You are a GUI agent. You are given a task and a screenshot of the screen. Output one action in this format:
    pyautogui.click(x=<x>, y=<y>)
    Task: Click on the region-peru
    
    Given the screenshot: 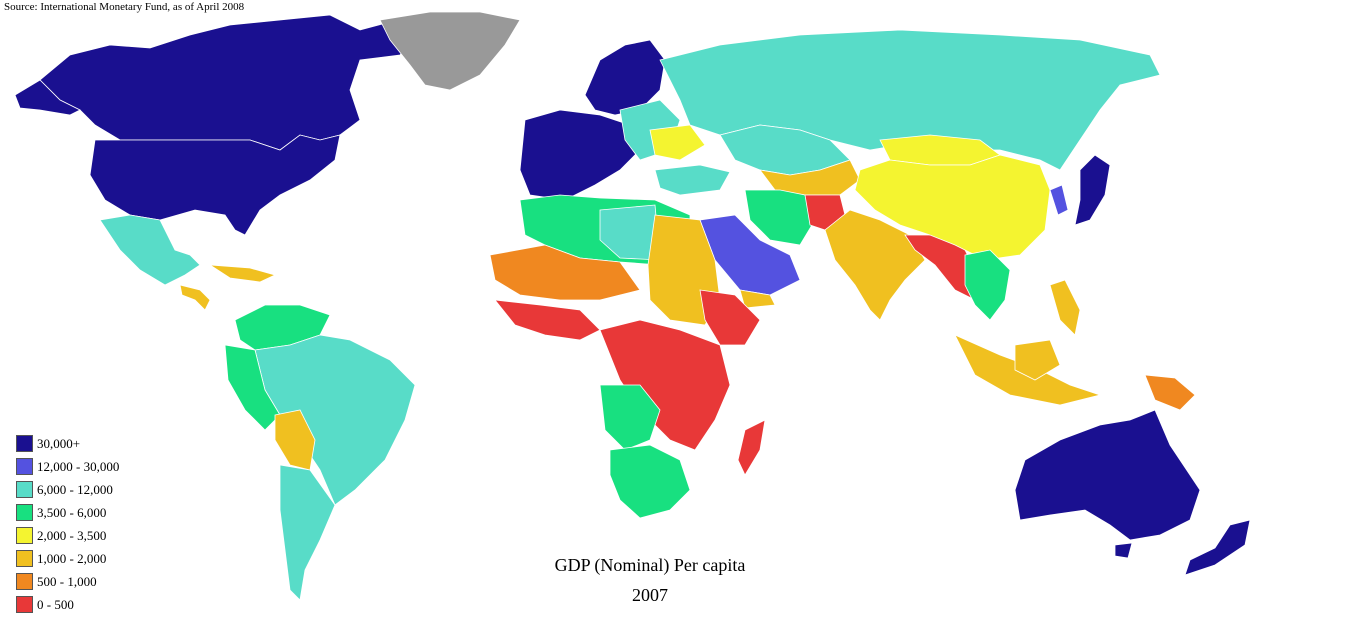 What is the action you would take?
    pyautogui.click(x=252, y=387)
    